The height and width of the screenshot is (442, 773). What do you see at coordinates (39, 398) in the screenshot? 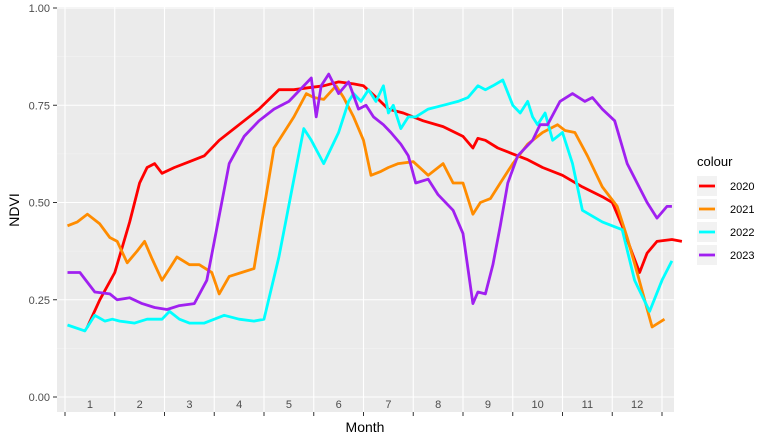
I see `y-tick-label: 0.00` at bounding box center [39, 398].